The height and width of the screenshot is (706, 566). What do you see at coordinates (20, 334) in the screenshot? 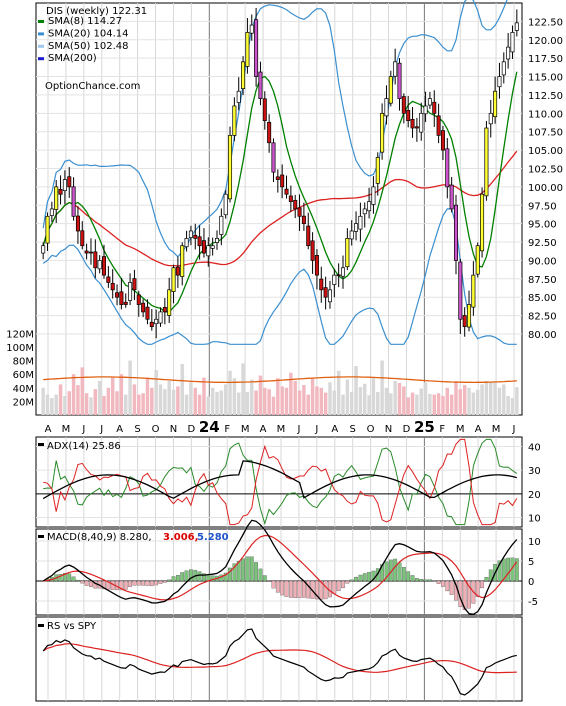
I see `volume-tick-label: 120M` at bounding box center [20, 334].